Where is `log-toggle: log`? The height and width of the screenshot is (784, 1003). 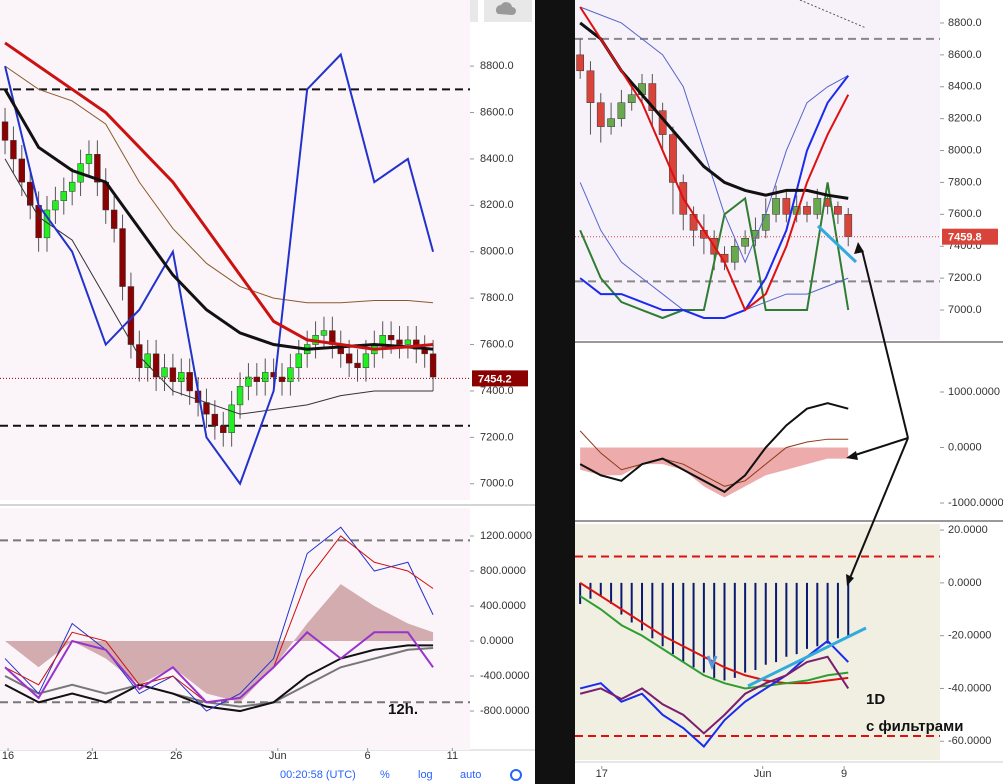
log-toggle: log is located at coordinates (425, 775).